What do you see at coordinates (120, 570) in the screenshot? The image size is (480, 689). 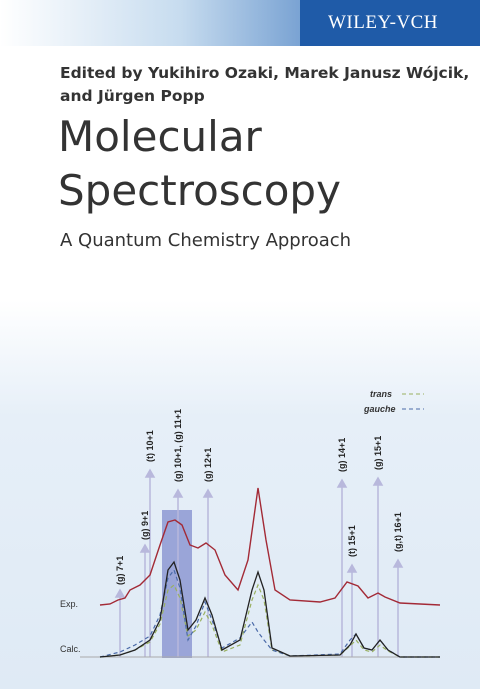 I see `peak-label: (g) 7+1` at bounding box center [120, 570].